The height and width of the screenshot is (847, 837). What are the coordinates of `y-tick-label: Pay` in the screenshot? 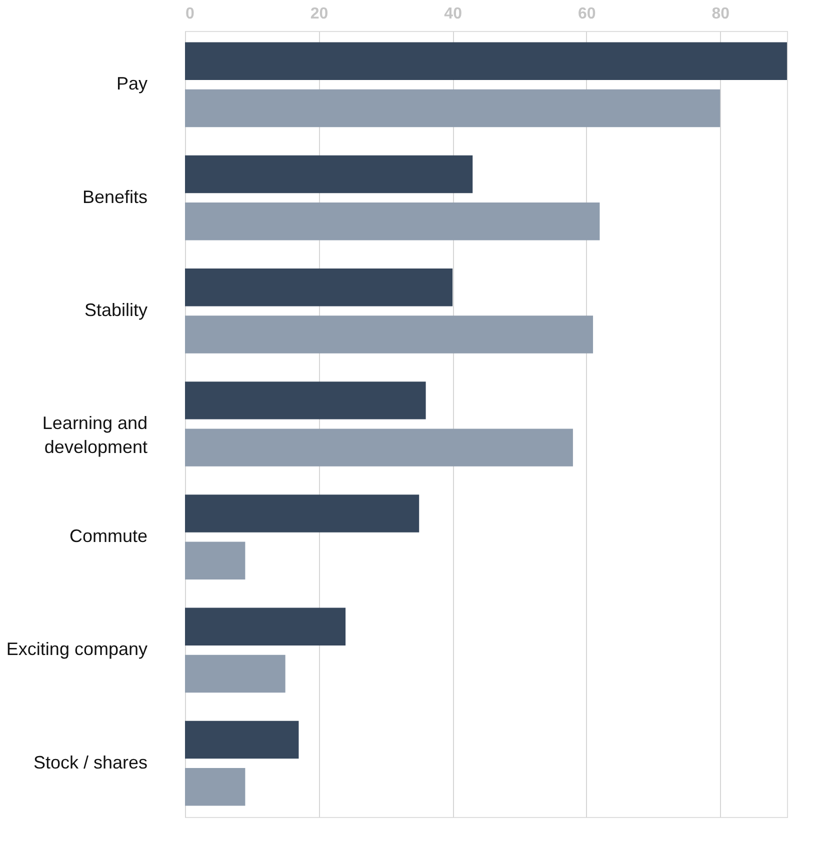 It's located at (132, 84).